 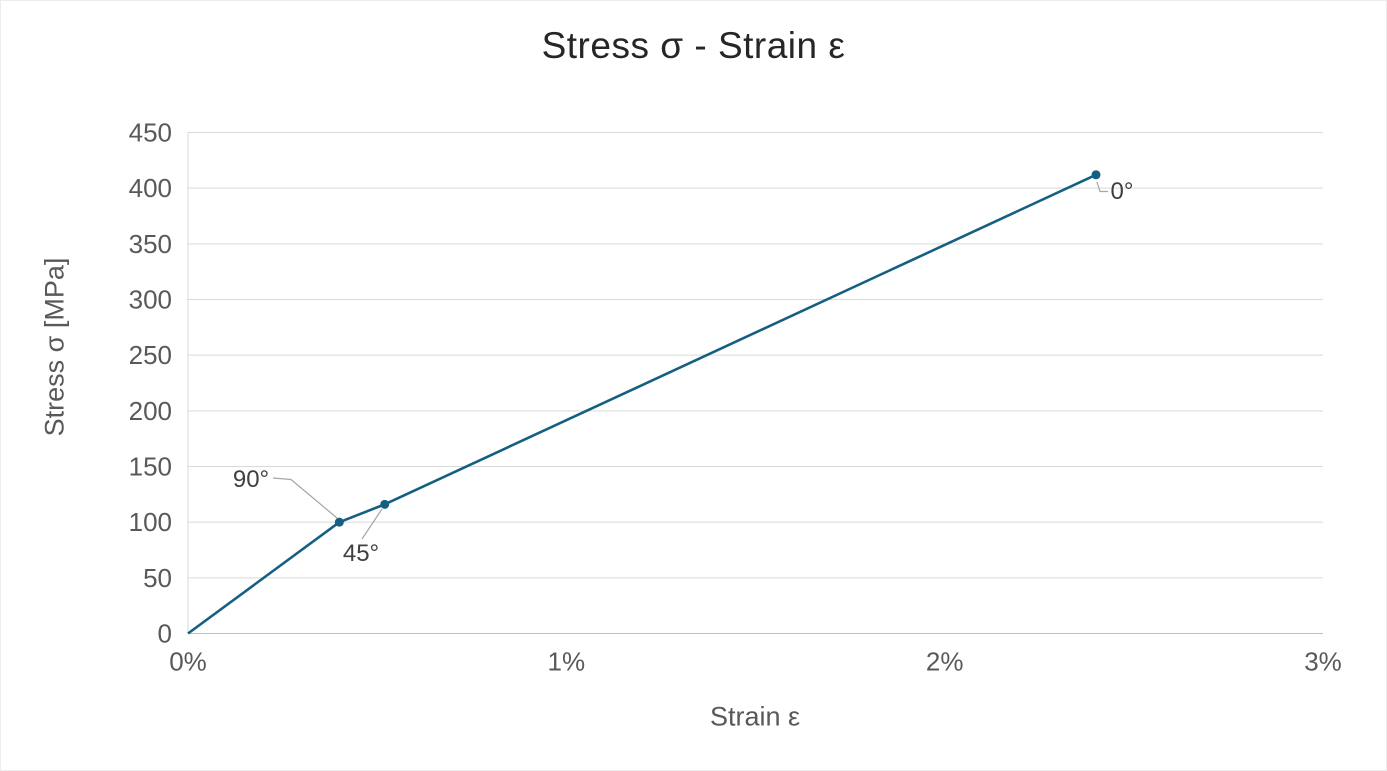 What do you see at coordinates (755, 716) in the screenshot?
I see `x-axis-title: Strain ε` at bounding box center [755, 716].